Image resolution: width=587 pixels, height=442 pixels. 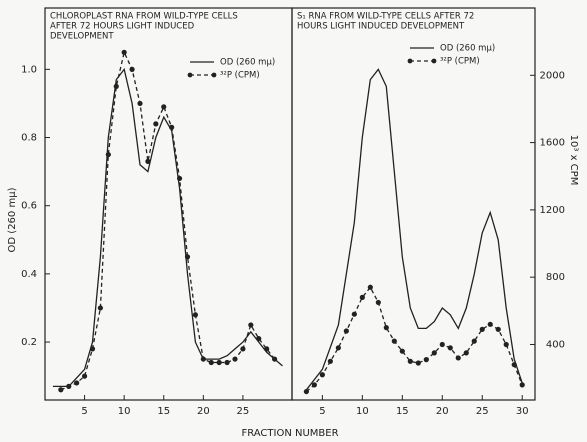 What do you see at coordinates (29, 342) in the screenshot?
I see `y-tick-label: 0.2` at bounding box center [29, 342].